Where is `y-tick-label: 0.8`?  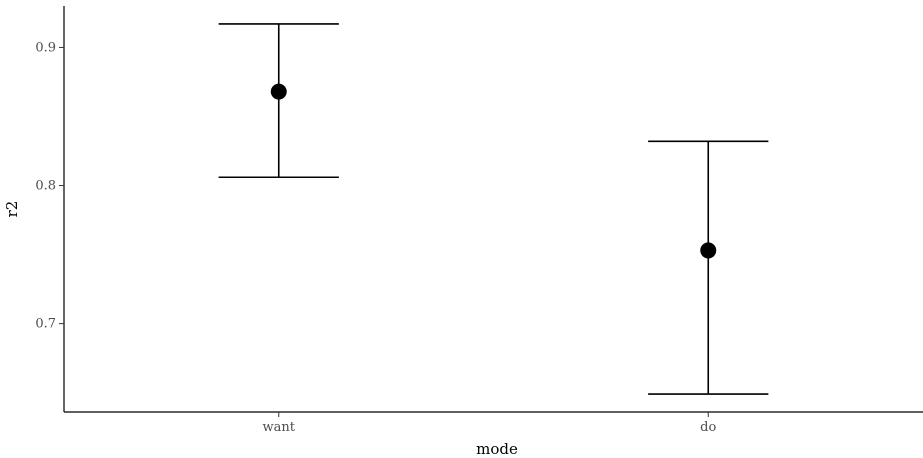 y-tick-label: 0.8 is located at coordinates (45, 186).